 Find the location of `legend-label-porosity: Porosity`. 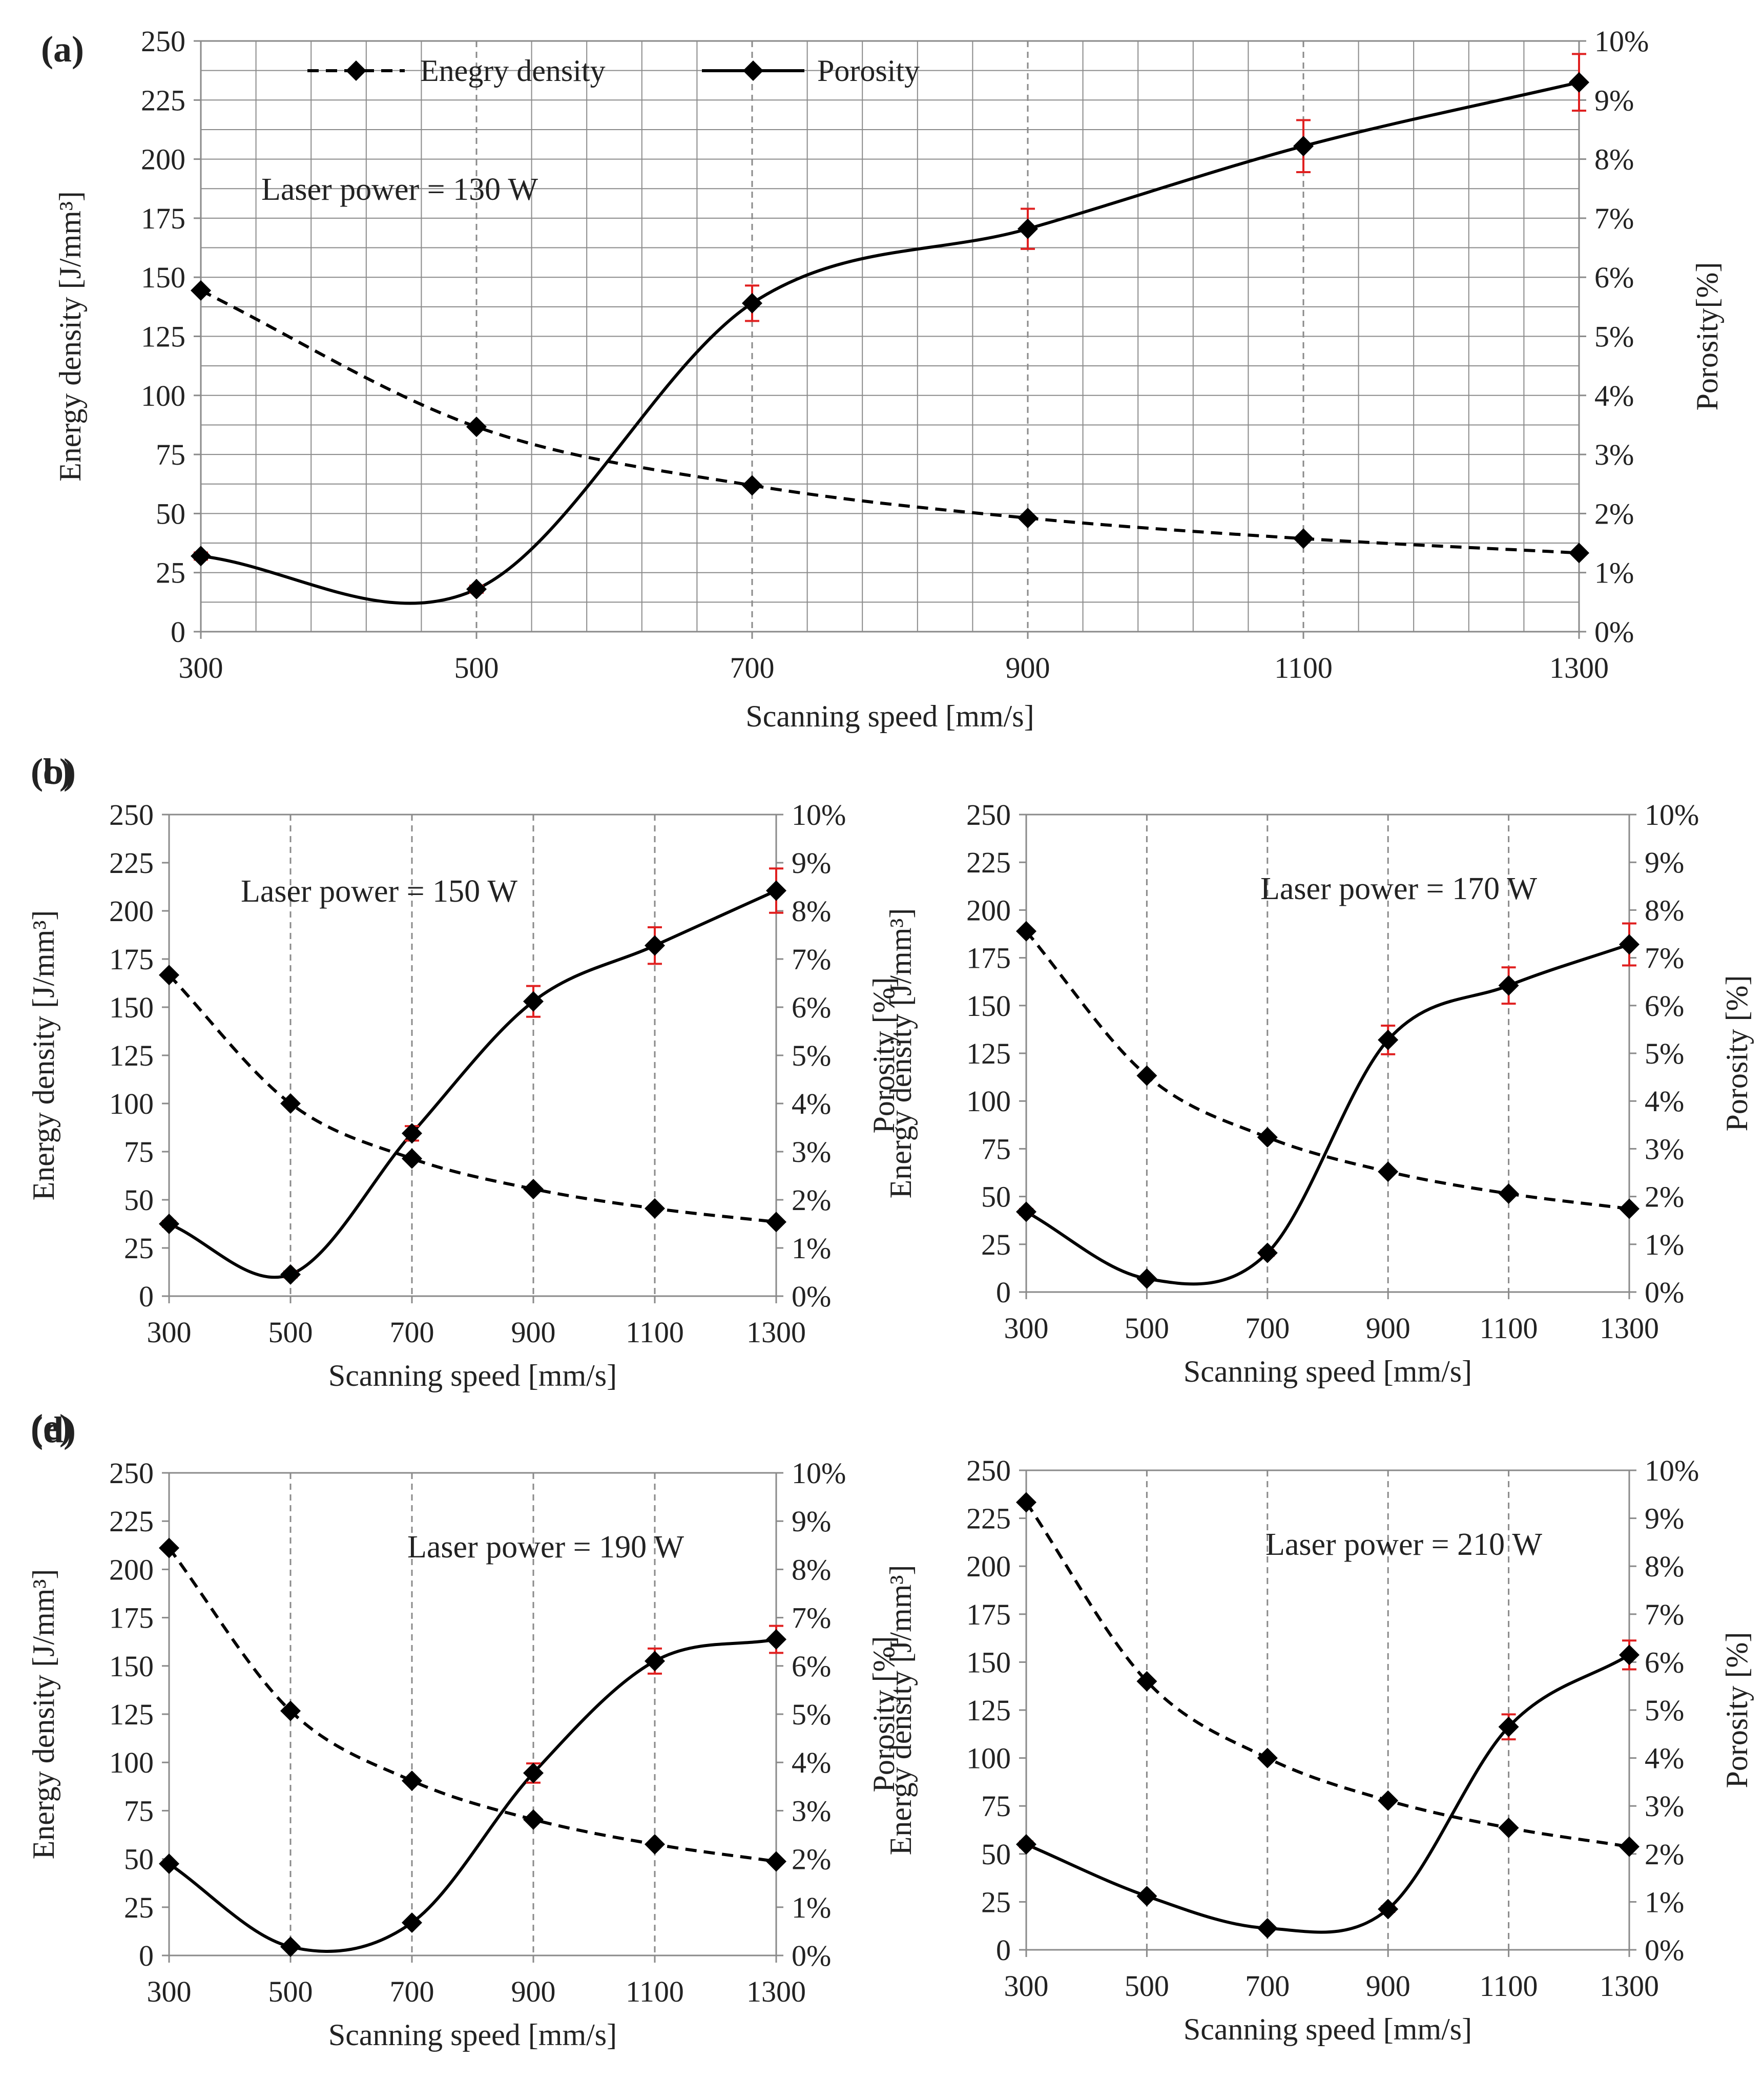

legend-label-porosity: Porosity is located at coordinates (868, 71).